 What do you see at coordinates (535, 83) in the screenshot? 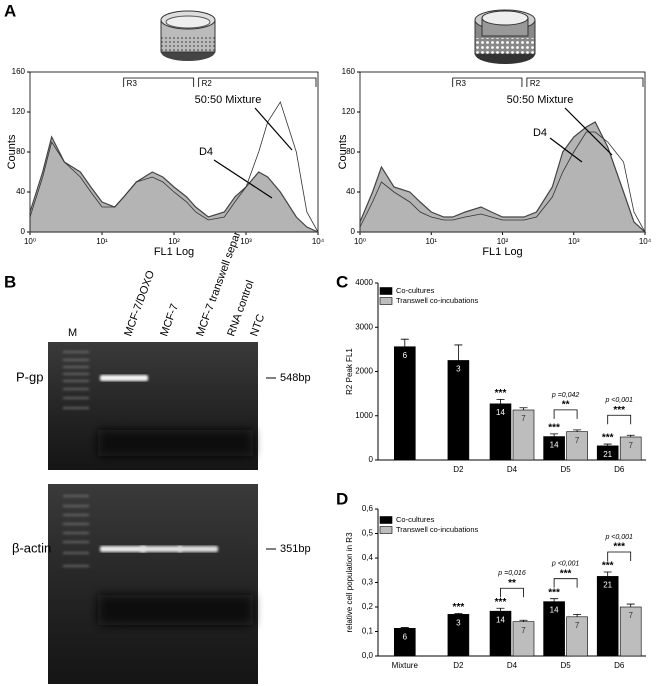
I see `gate-label: R2` at bounding box center [535, 83].